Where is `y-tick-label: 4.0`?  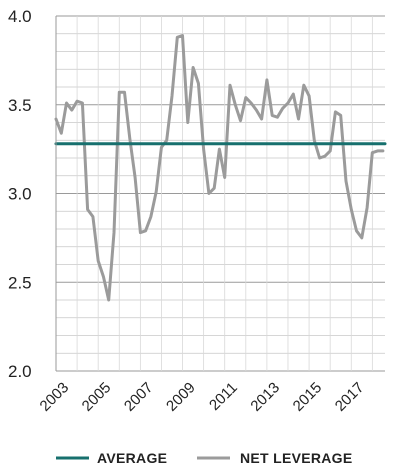 y-tick-label: 4.0 is located at coordinates (20, 16).